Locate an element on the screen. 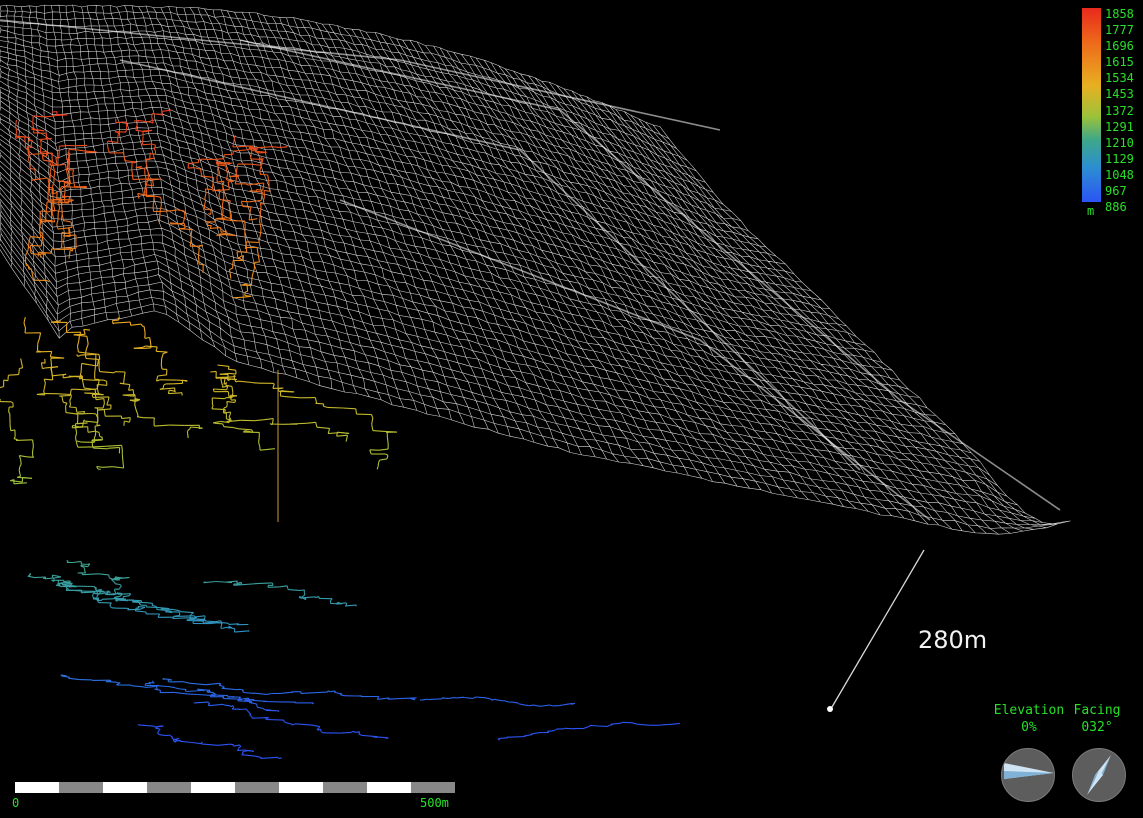 The image size is (1143, 818). compass-dial-icon is located at coordinates (1099, 775).